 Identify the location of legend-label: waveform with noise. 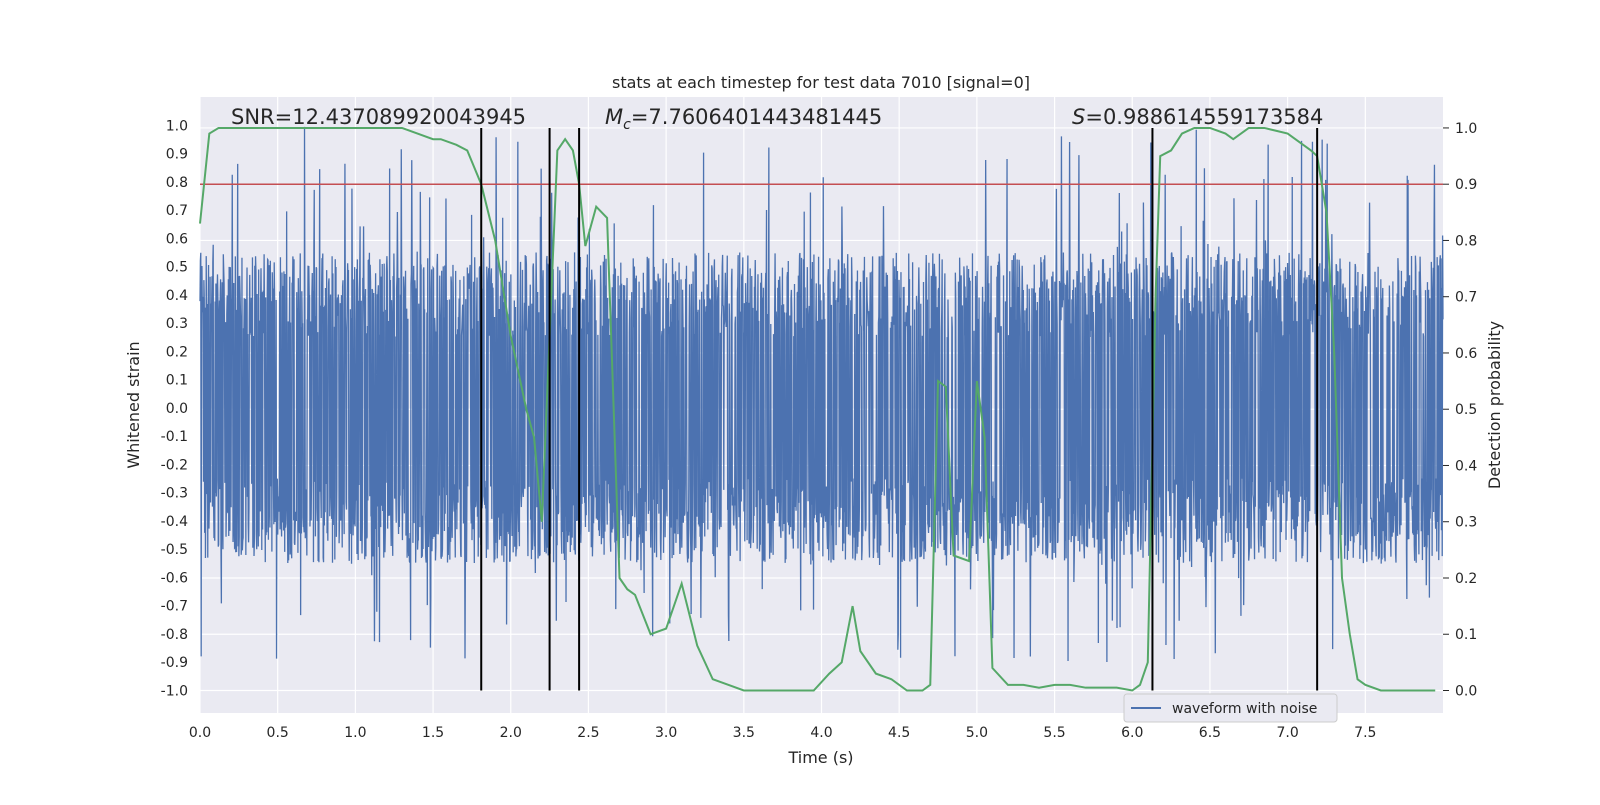
(1244, 709).